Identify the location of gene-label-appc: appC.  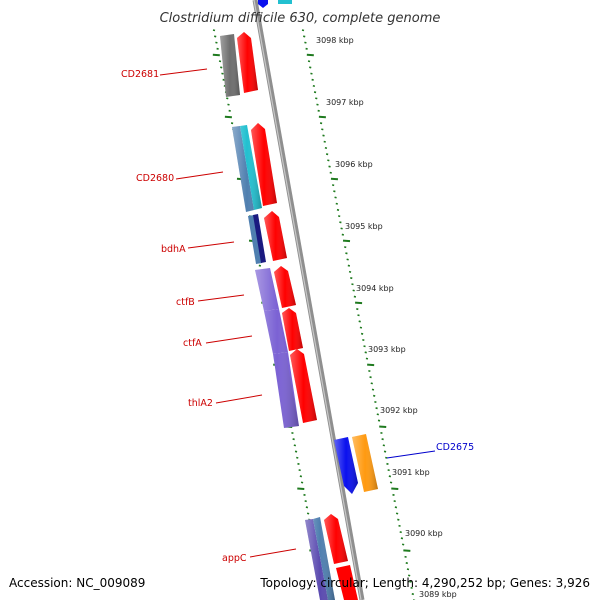
(234, 558).